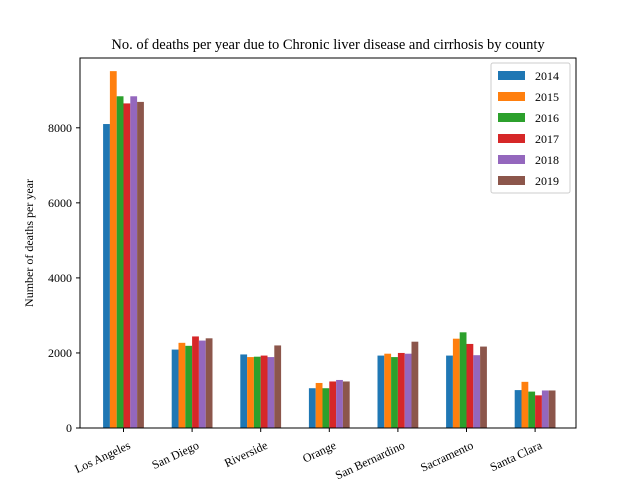 This screenshot has width=640, height=485. What do you see at coordinates (516, 456) in the screenshot?
I see `x-tick-label: Santa Clara` at bounding box center [516, 456].